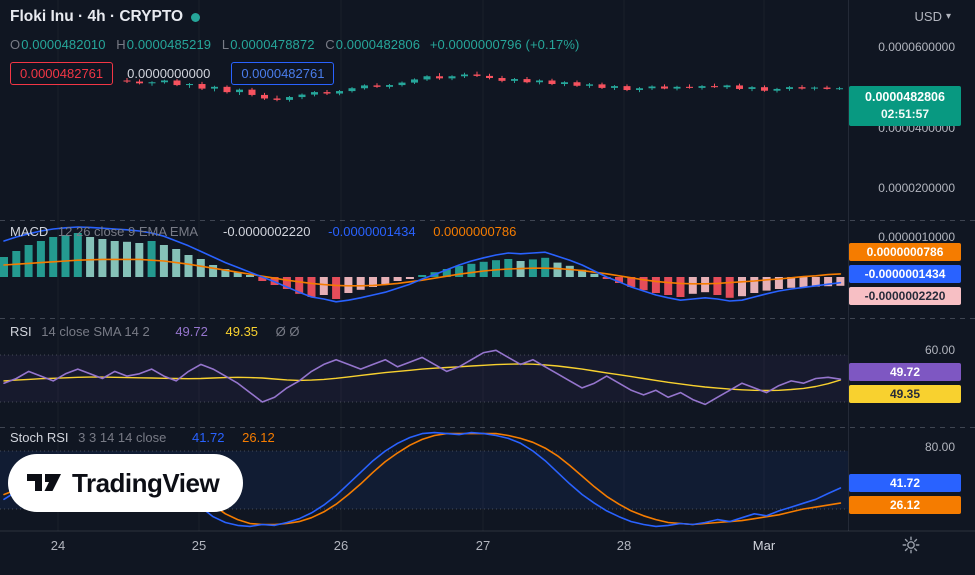 The width and height of the screenshot is (975, 575). I want to click on chevron-down-icon: ▾, so click(948, 16).